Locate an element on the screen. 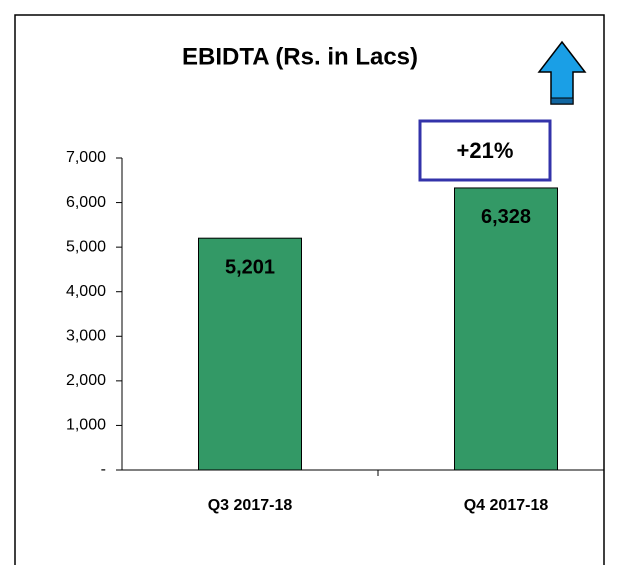 This screenshot has width=619, height=565. y-tick-label: 1,000 is located at coordinates (86, 425).